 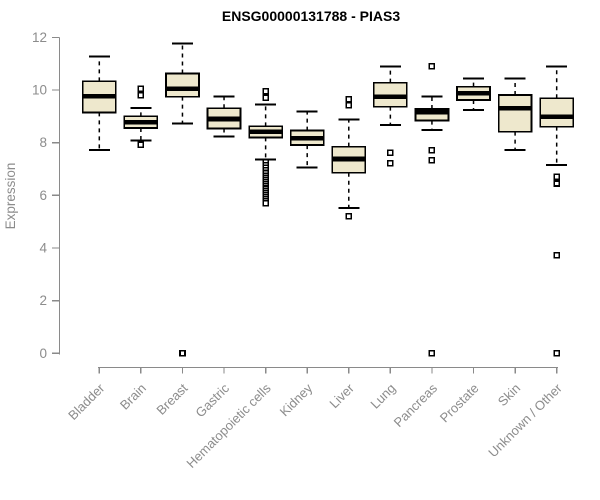 What do you see at coordinates (296, 399) in the screenshot?
I see `x-axis-label-kidney: Kidney` at bounding box center [296, 399].